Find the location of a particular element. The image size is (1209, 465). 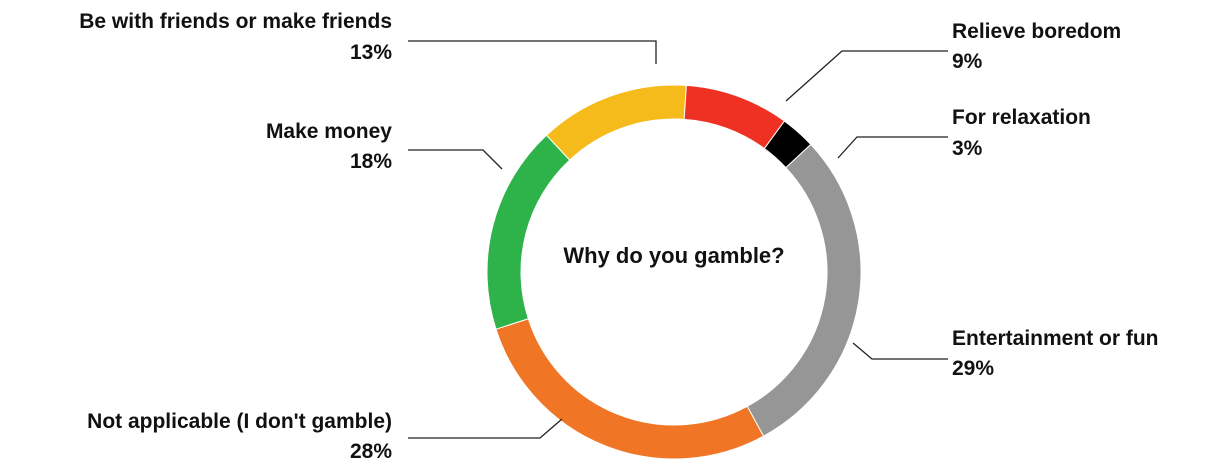

value-not-applicable: 28% is located at coordinates (371, 451).